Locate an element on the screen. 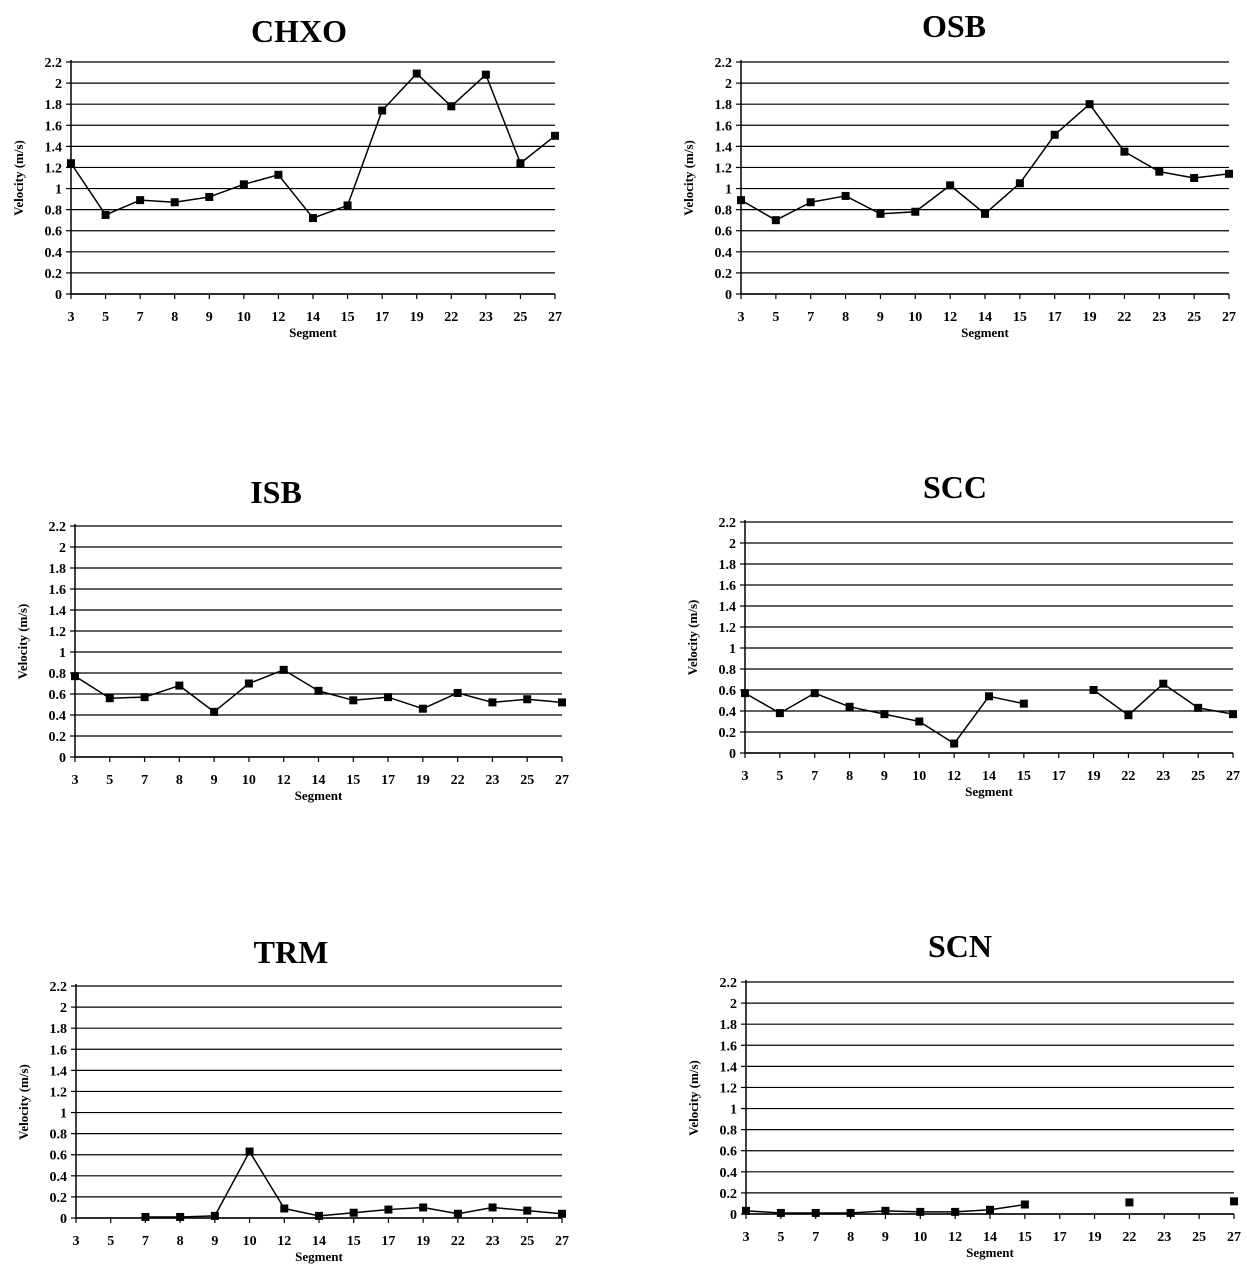 This screenshot has width=1247, height=1281. x-tick-label: 8 is located at coordinates (850, 1237).